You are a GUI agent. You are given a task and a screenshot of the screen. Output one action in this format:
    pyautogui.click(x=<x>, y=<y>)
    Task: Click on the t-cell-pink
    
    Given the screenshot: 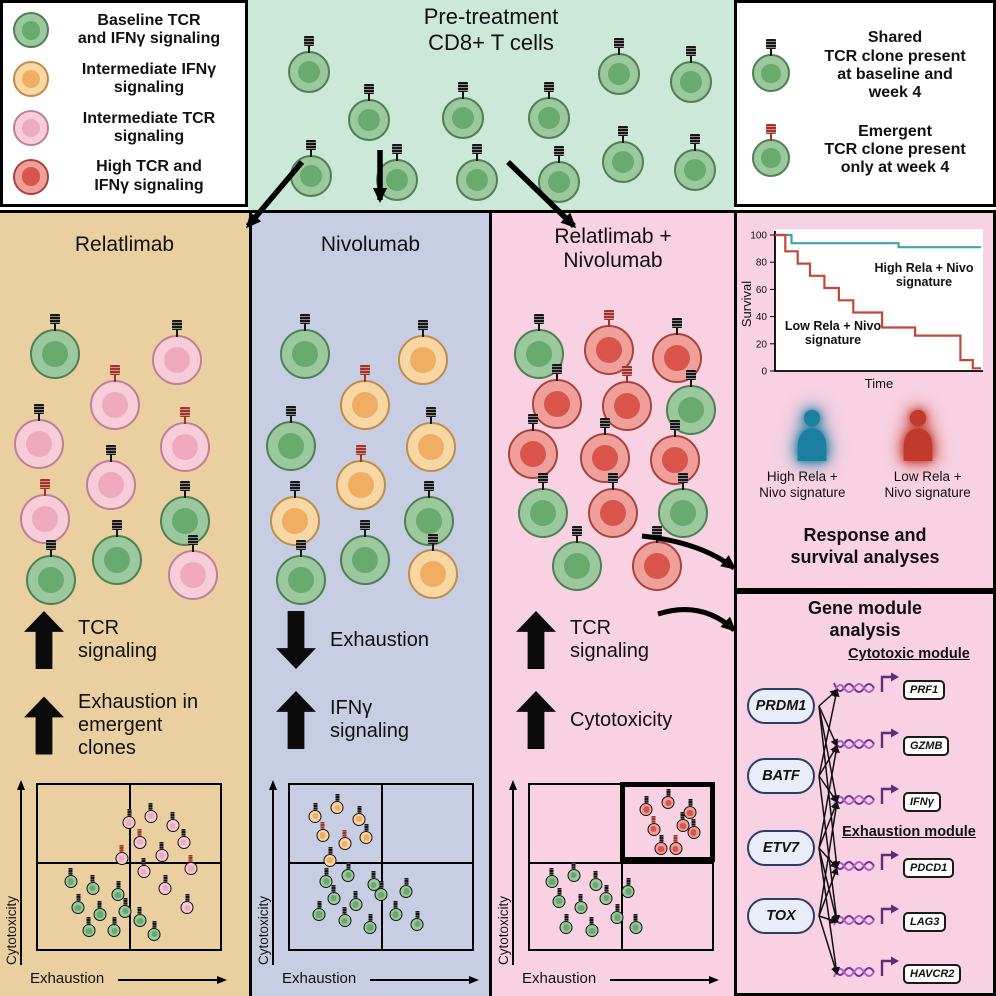 What is the action you would take?
    pyautogui.click(x=185, y=439)
    